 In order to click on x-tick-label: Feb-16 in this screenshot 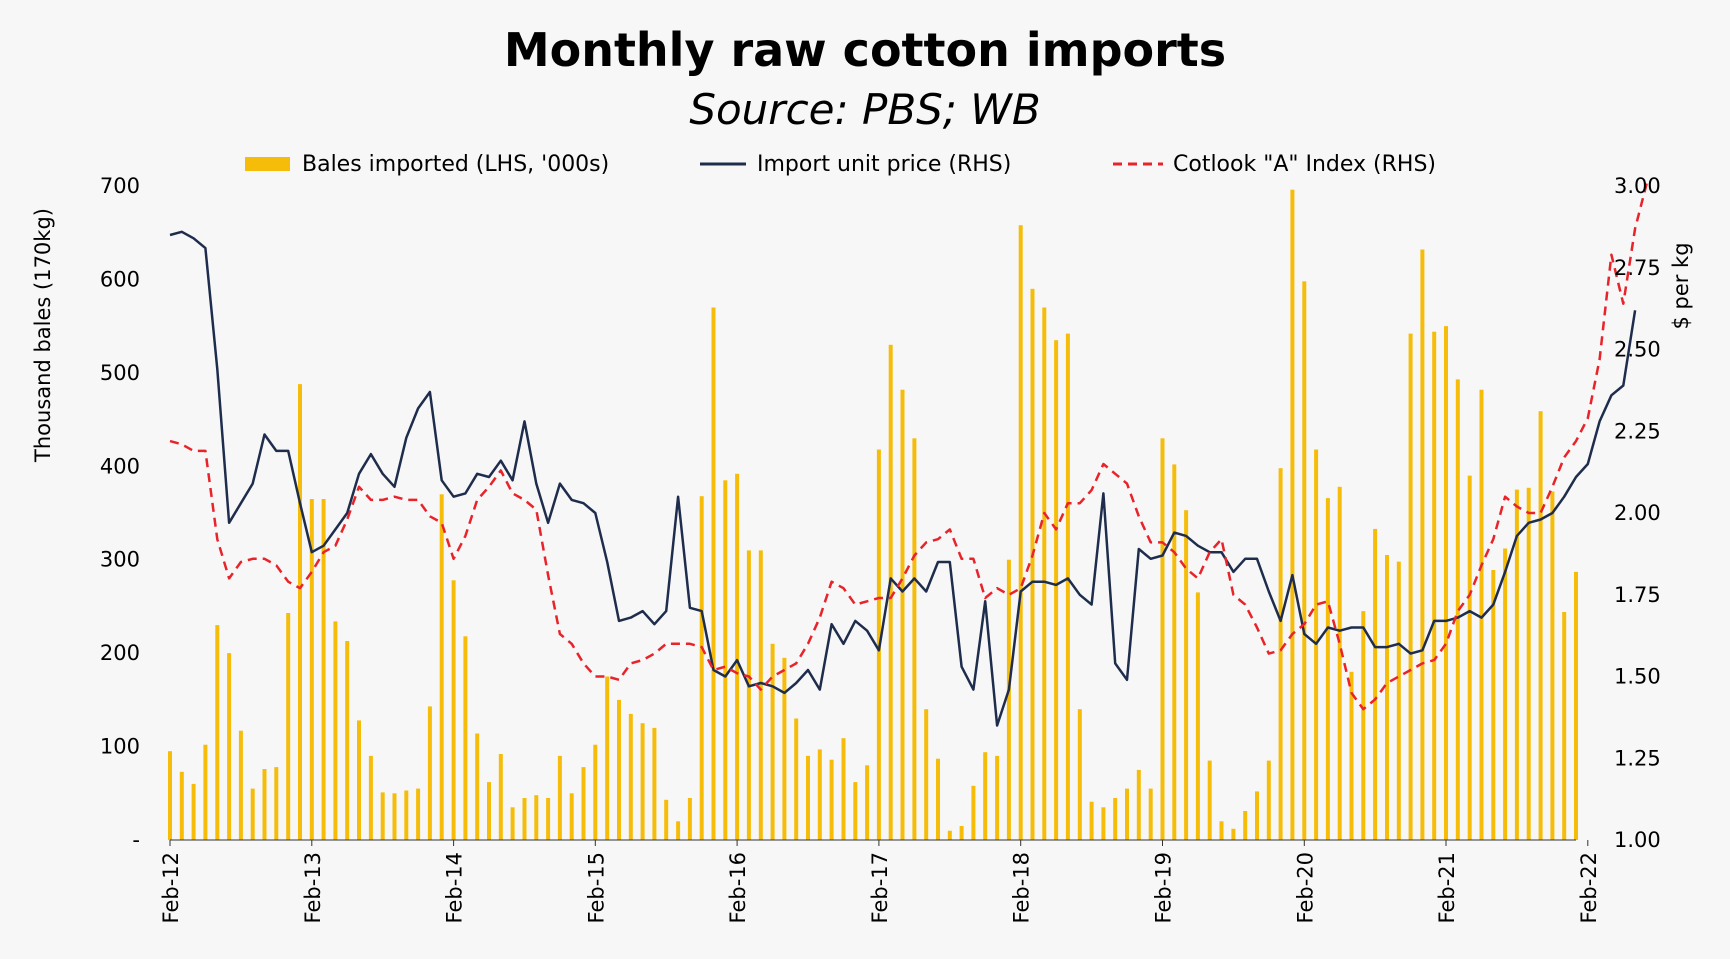, I will do `click(738, 887)`.